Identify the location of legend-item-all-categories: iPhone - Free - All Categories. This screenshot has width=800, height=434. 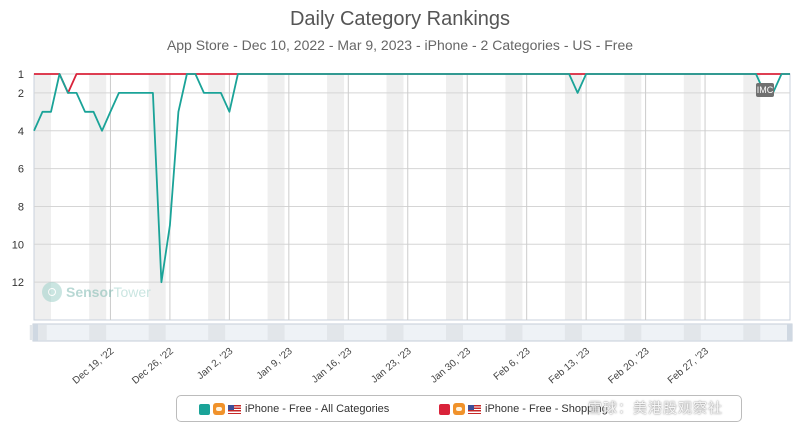
(294, 409).